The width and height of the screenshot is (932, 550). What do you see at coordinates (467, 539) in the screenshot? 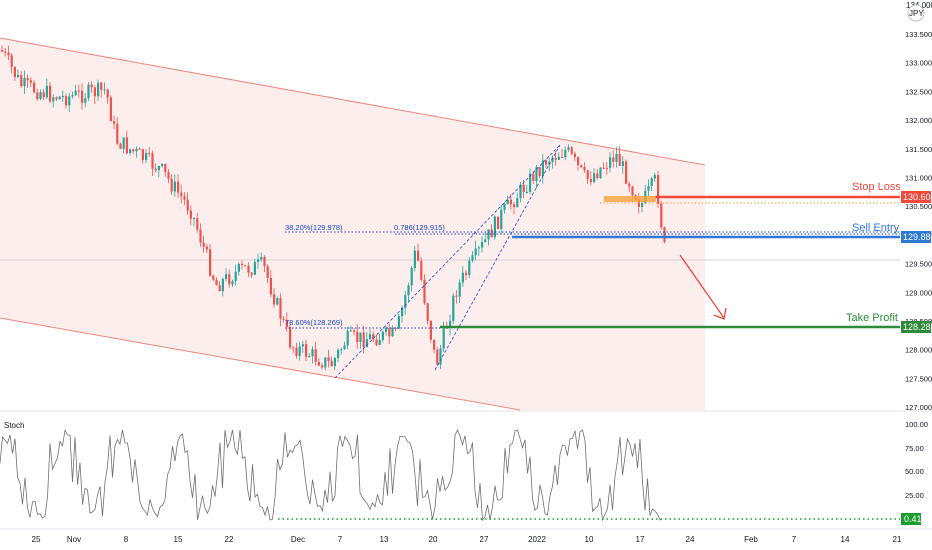
I see `time-axis-ticks: 25 Nov 8 15 22 Dec 7 13 20 27 2022 10 17 24 Feb 7 14 21` at bounding box center [467, 539].